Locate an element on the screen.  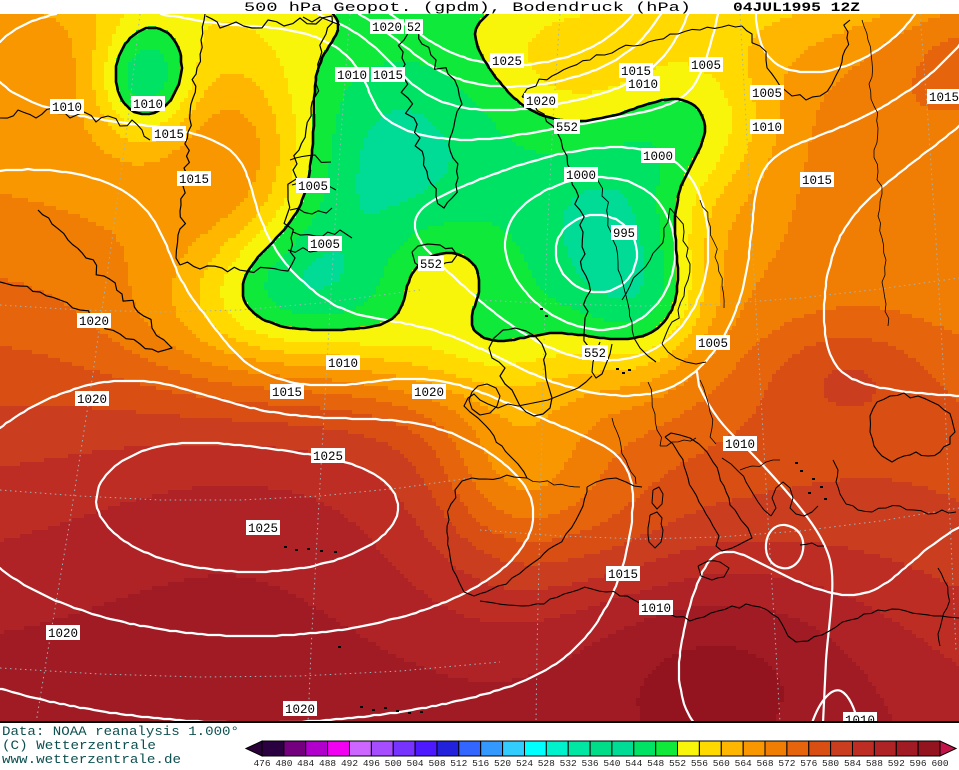
svg-text: 584 is located at coordinates (852, 763).